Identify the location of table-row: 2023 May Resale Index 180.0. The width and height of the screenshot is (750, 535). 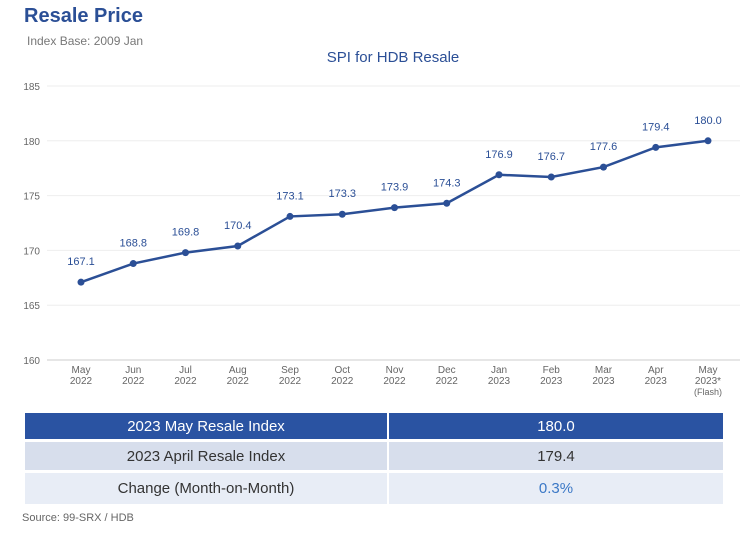
(374, 426).